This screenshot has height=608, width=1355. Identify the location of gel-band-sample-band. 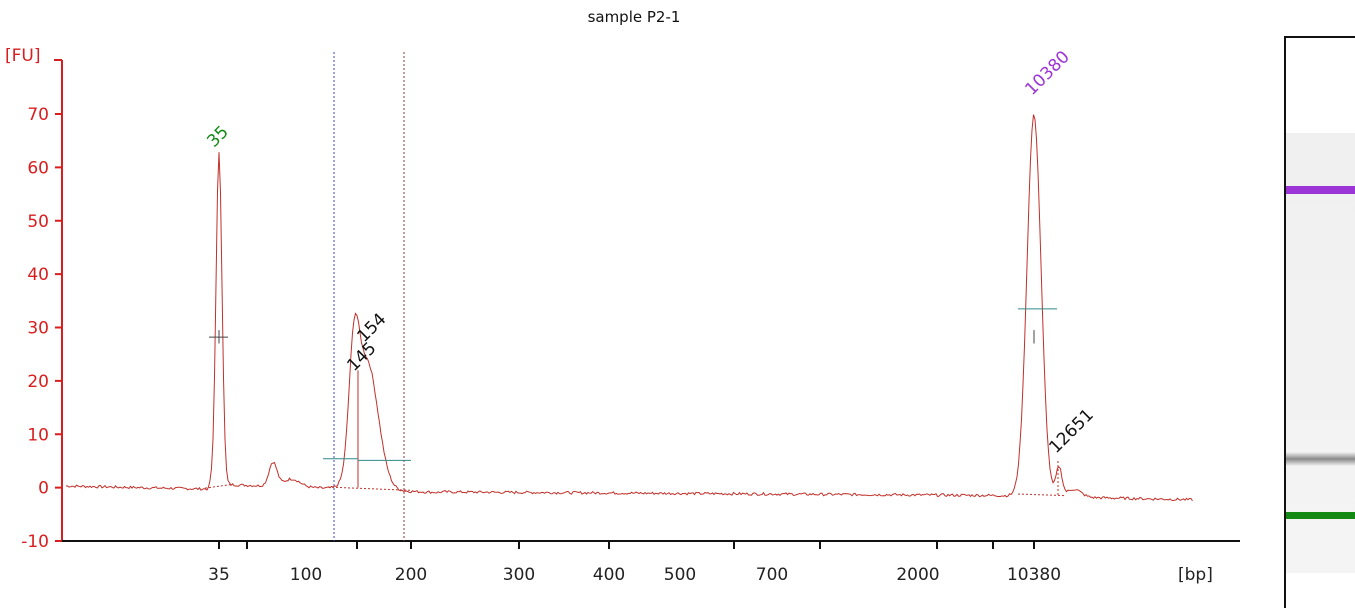
(1320, 459).